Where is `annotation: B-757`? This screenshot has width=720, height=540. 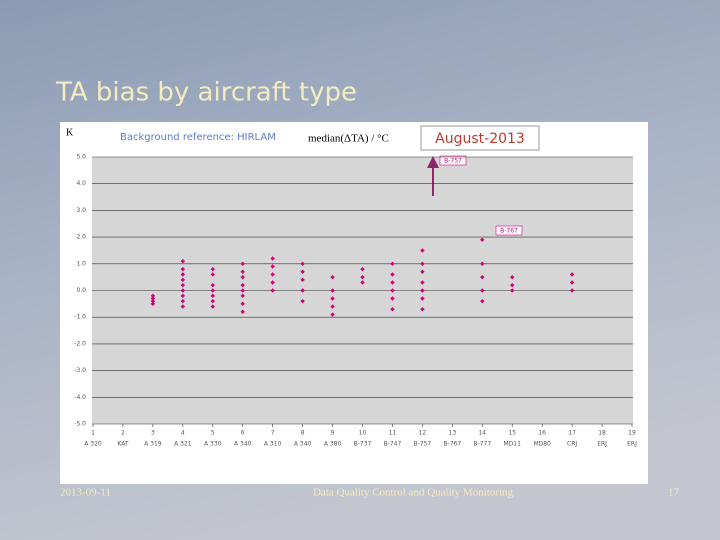
annotation: B-757 is located at coordinates (453, 161).